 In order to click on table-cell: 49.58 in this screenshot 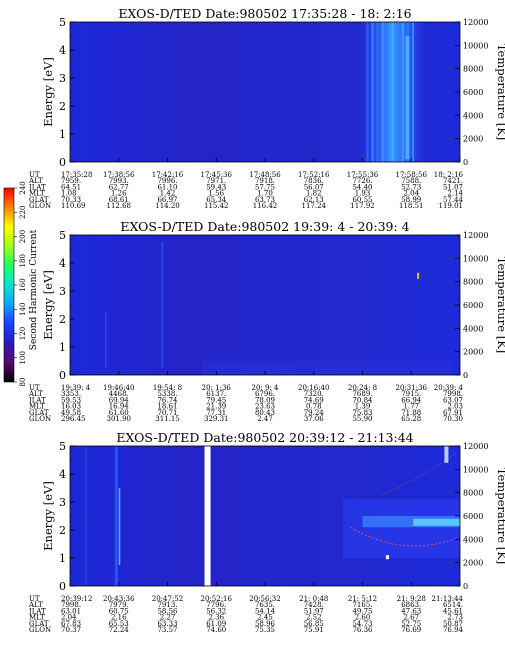, I will do `click(71, 413)`.